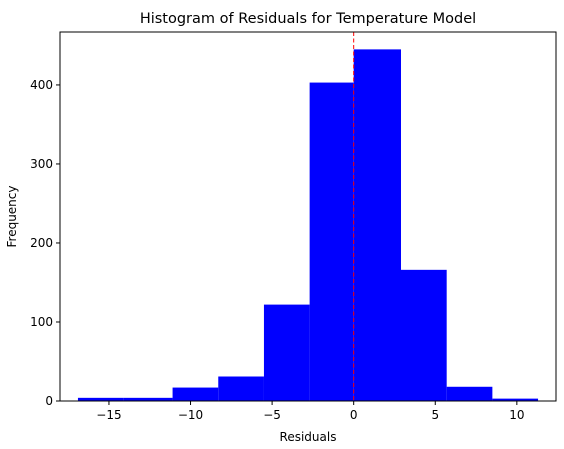 This screenshot has width=564, height=449. I want to click on y-axis-label: Frequency, so click(12, 217).